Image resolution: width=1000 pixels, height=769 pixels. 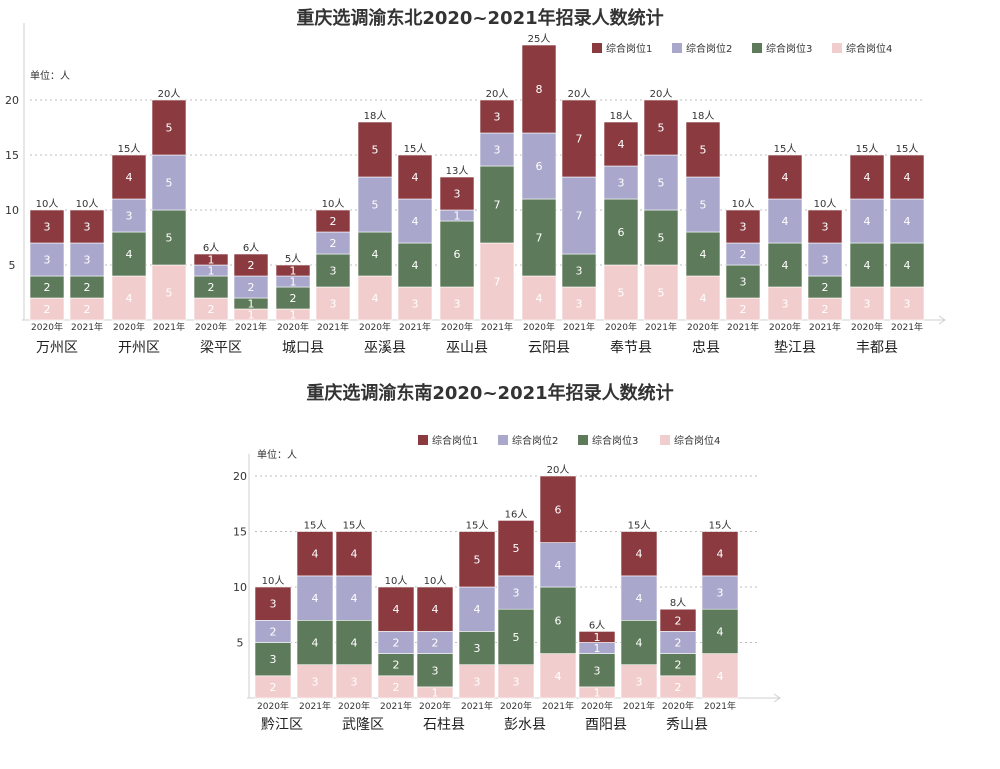 What do you see at coordinates (777, 698) in the screenshot?
I see `x-axis-arrow` at bounding box center [777, 698].